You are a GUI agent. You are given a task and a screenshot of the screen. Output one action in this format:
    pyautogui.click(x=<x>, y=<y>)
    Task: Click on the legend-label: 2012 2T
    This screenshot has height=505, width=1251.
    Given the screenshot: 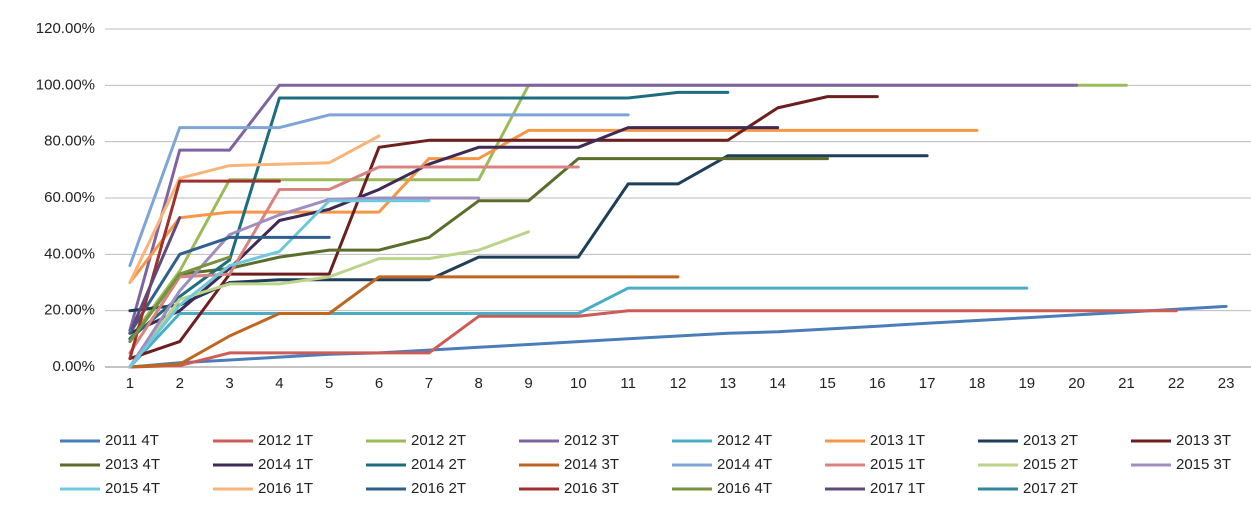 What is the action you would take?
    pyautogui.click(x=438, y=440)
    